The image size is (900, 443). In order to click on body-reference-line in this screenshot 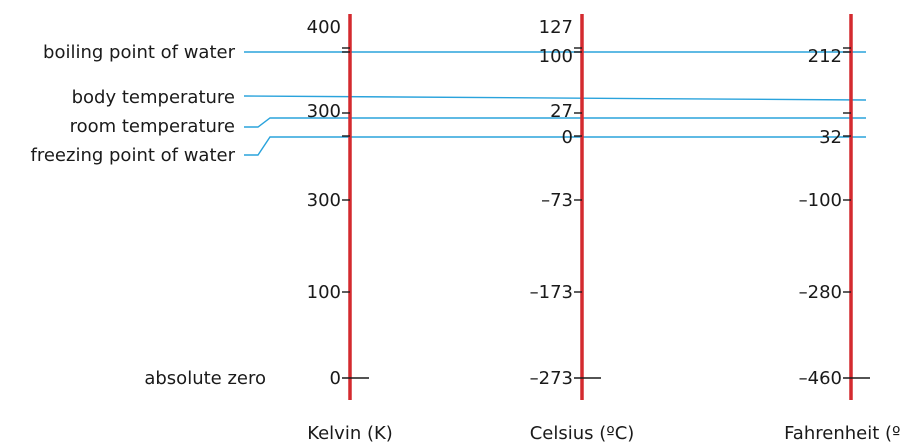, I will do `click(555, 98)`.